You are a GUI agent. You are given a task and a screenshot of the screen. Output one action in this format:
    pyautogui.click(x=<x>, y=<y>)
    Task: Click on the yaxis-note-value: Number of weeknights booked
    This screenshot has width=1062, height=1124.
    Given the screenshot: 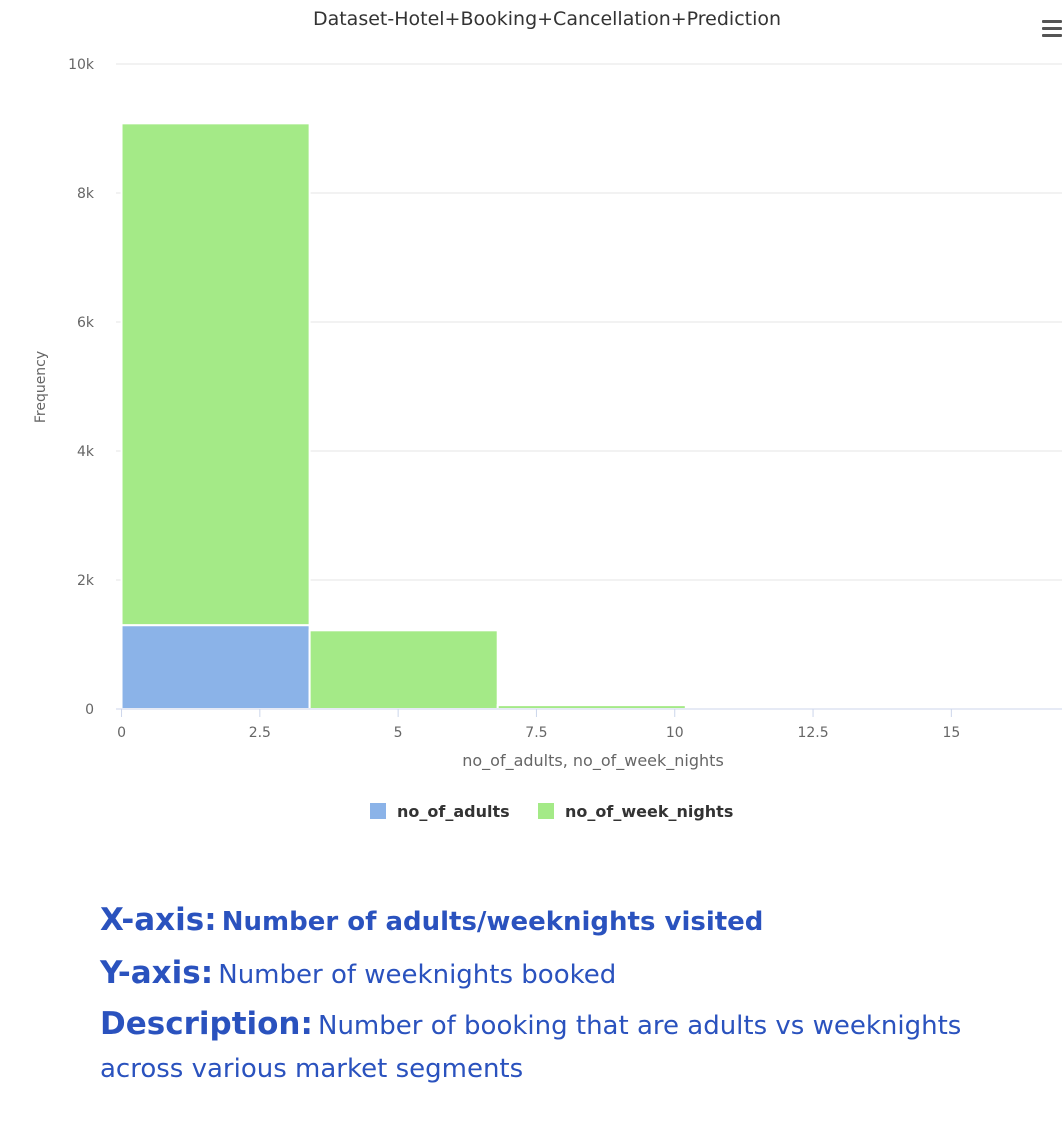 What is the action you would take?
    pyautogui.click(x=417, y=975)
    